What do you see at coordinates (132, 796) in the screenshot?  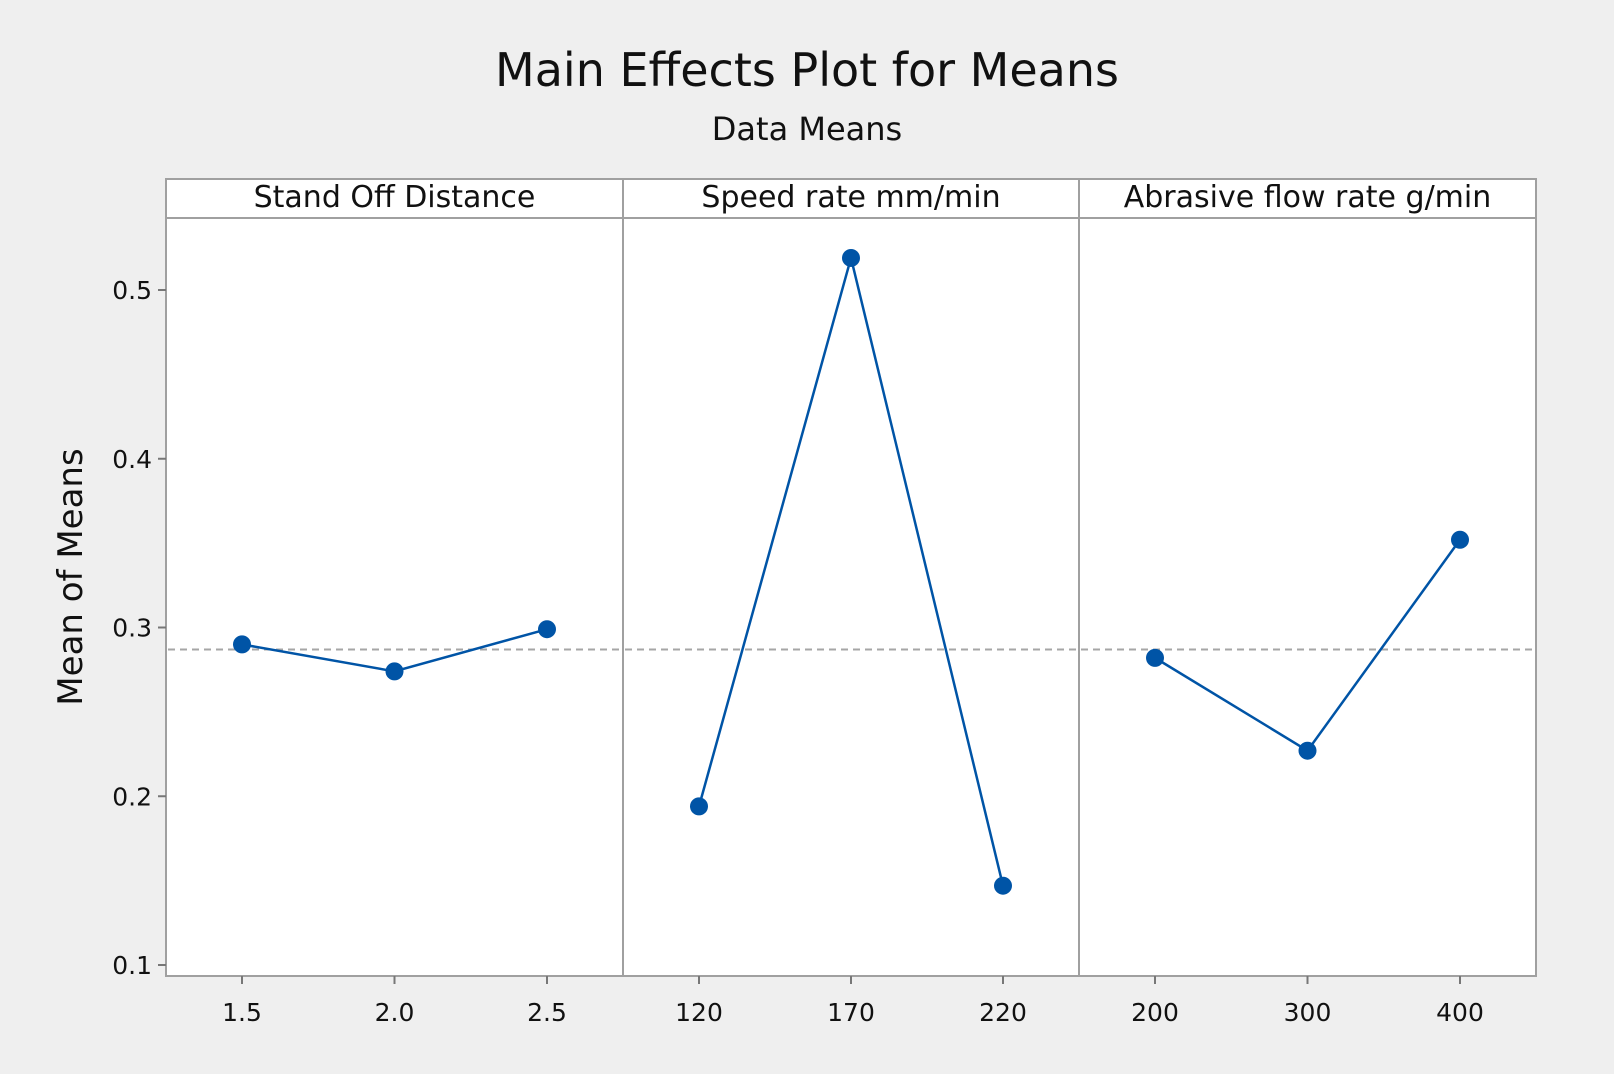 I see `y-tick-label: 0.2` at bounding box center [132, 796].